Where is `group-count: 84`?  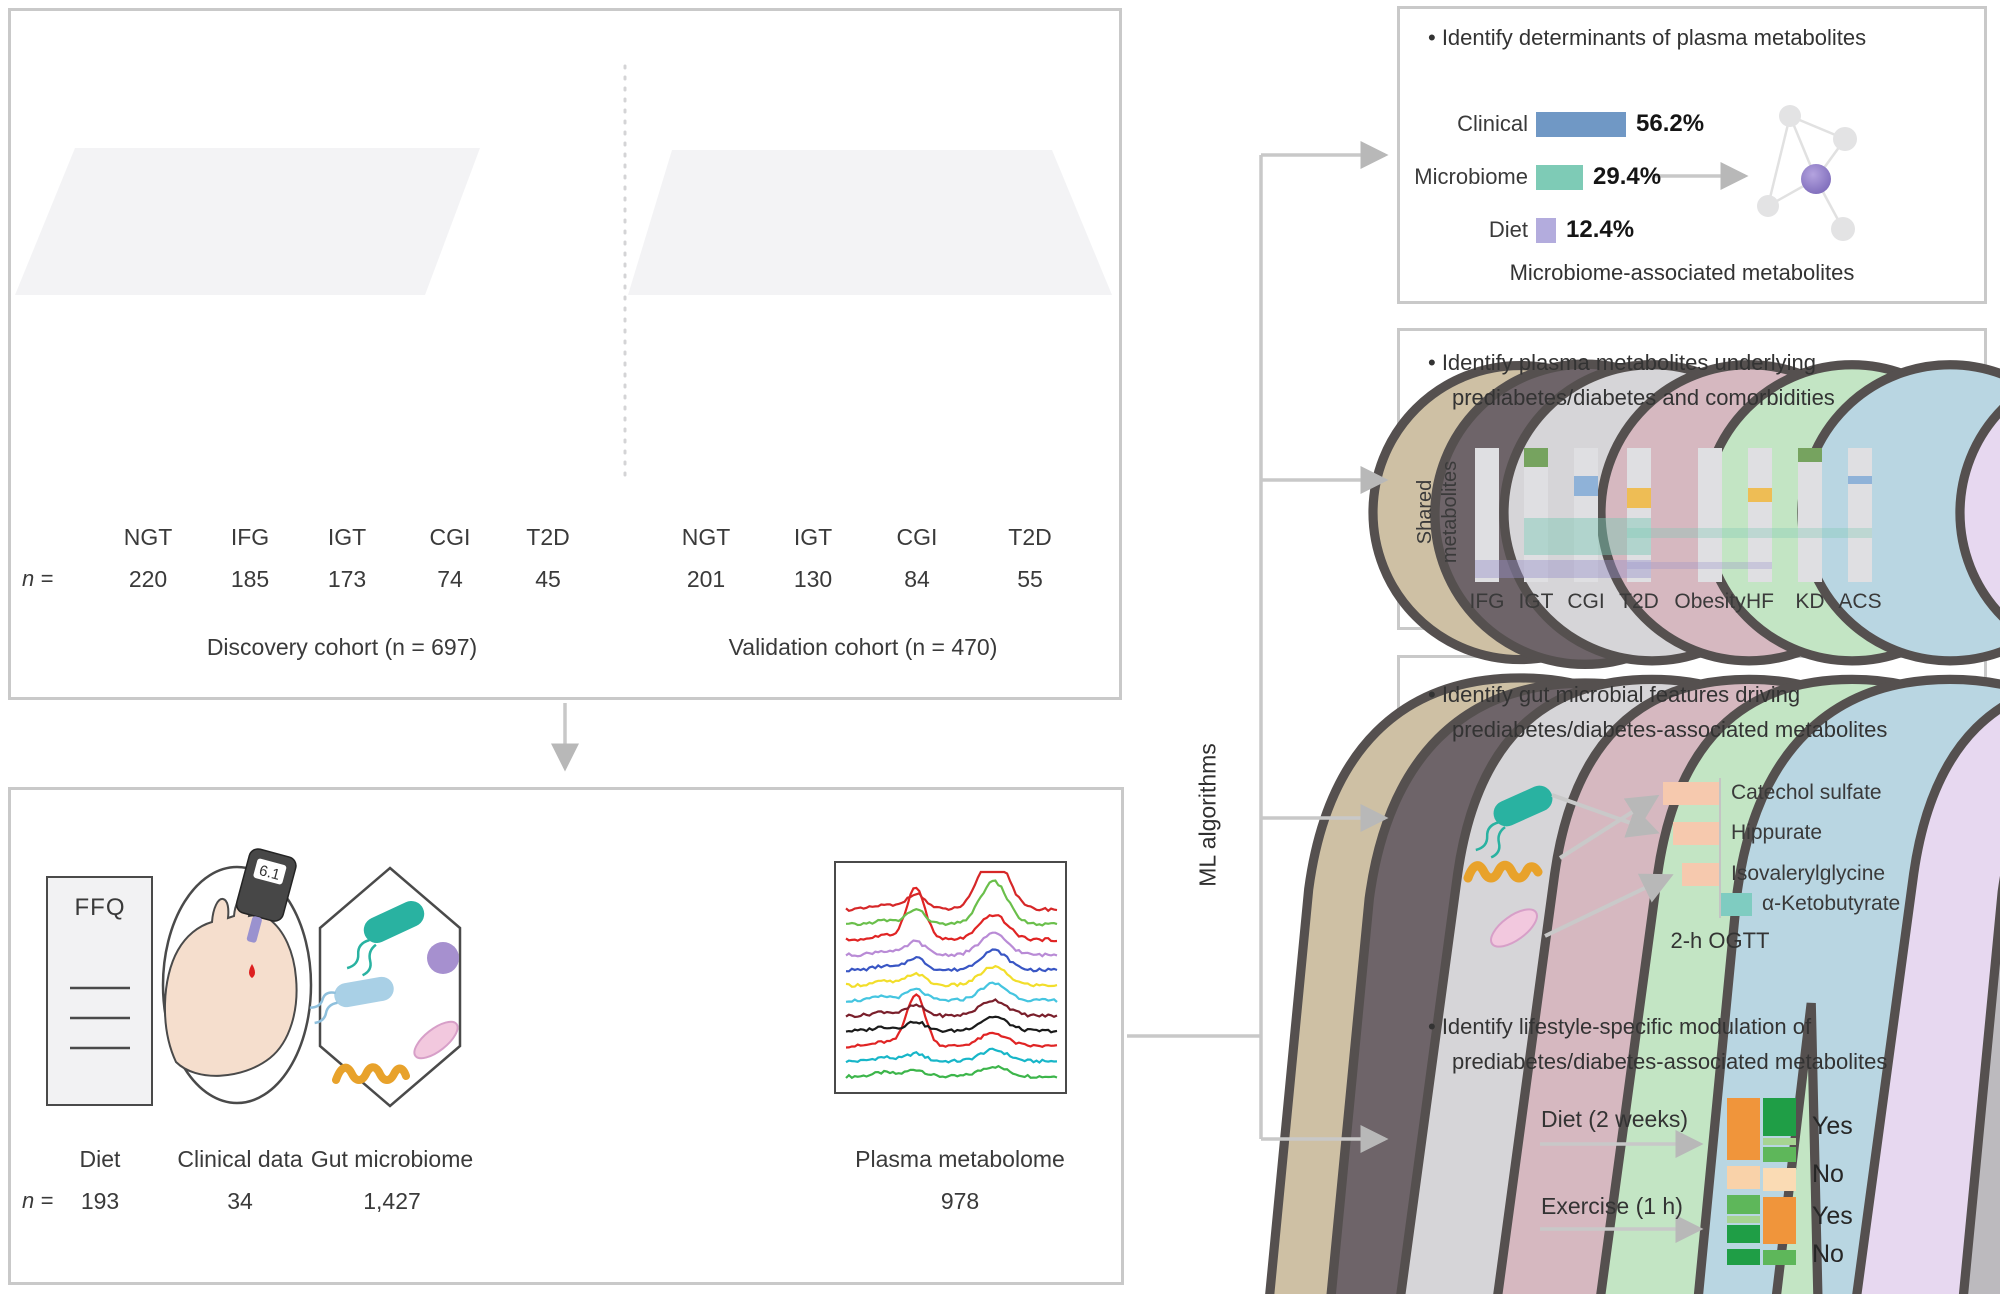
group-count: 84 is located at coordinates (917, 579).